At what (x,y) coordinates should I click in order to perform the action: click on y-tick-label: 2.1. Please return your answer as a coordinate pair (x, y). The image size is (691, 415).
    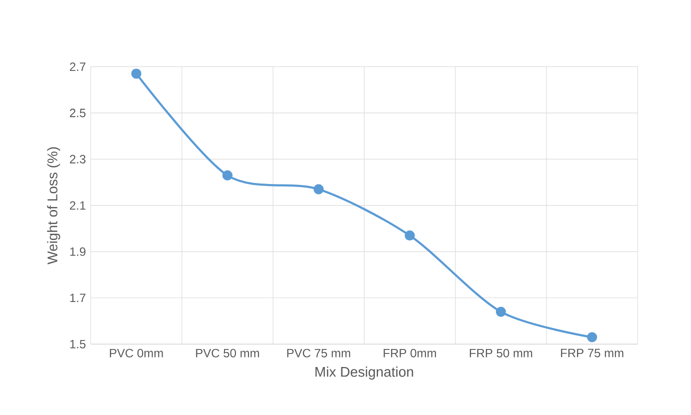
    Looking at the image, I should click on (78, 205).